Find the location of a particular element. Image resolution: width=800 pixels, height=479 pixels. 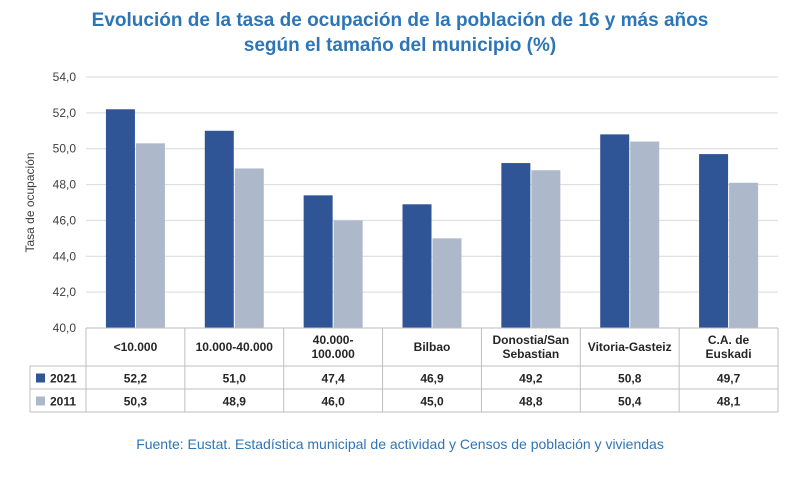

category-label: 40.000- is located at coordinates (333, 340).